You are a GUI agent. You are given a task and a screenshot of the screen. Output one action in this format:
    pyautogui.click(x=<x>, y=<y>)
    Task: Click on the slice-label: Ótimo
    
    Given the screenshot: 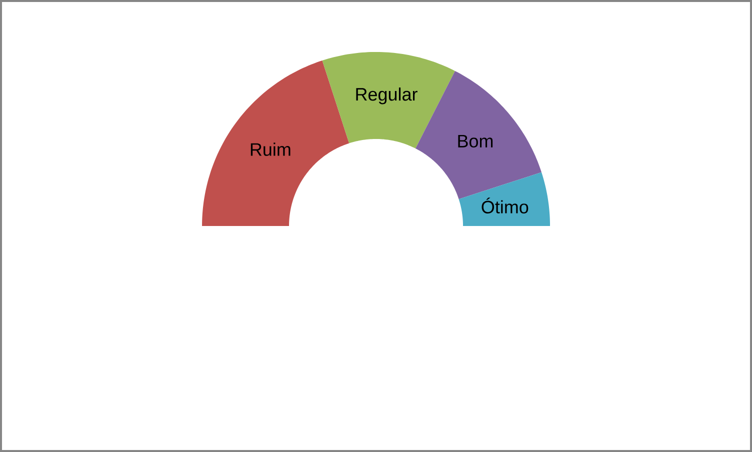 What is the action you would take?
    pyautogui.click(x=505, y=206)
    